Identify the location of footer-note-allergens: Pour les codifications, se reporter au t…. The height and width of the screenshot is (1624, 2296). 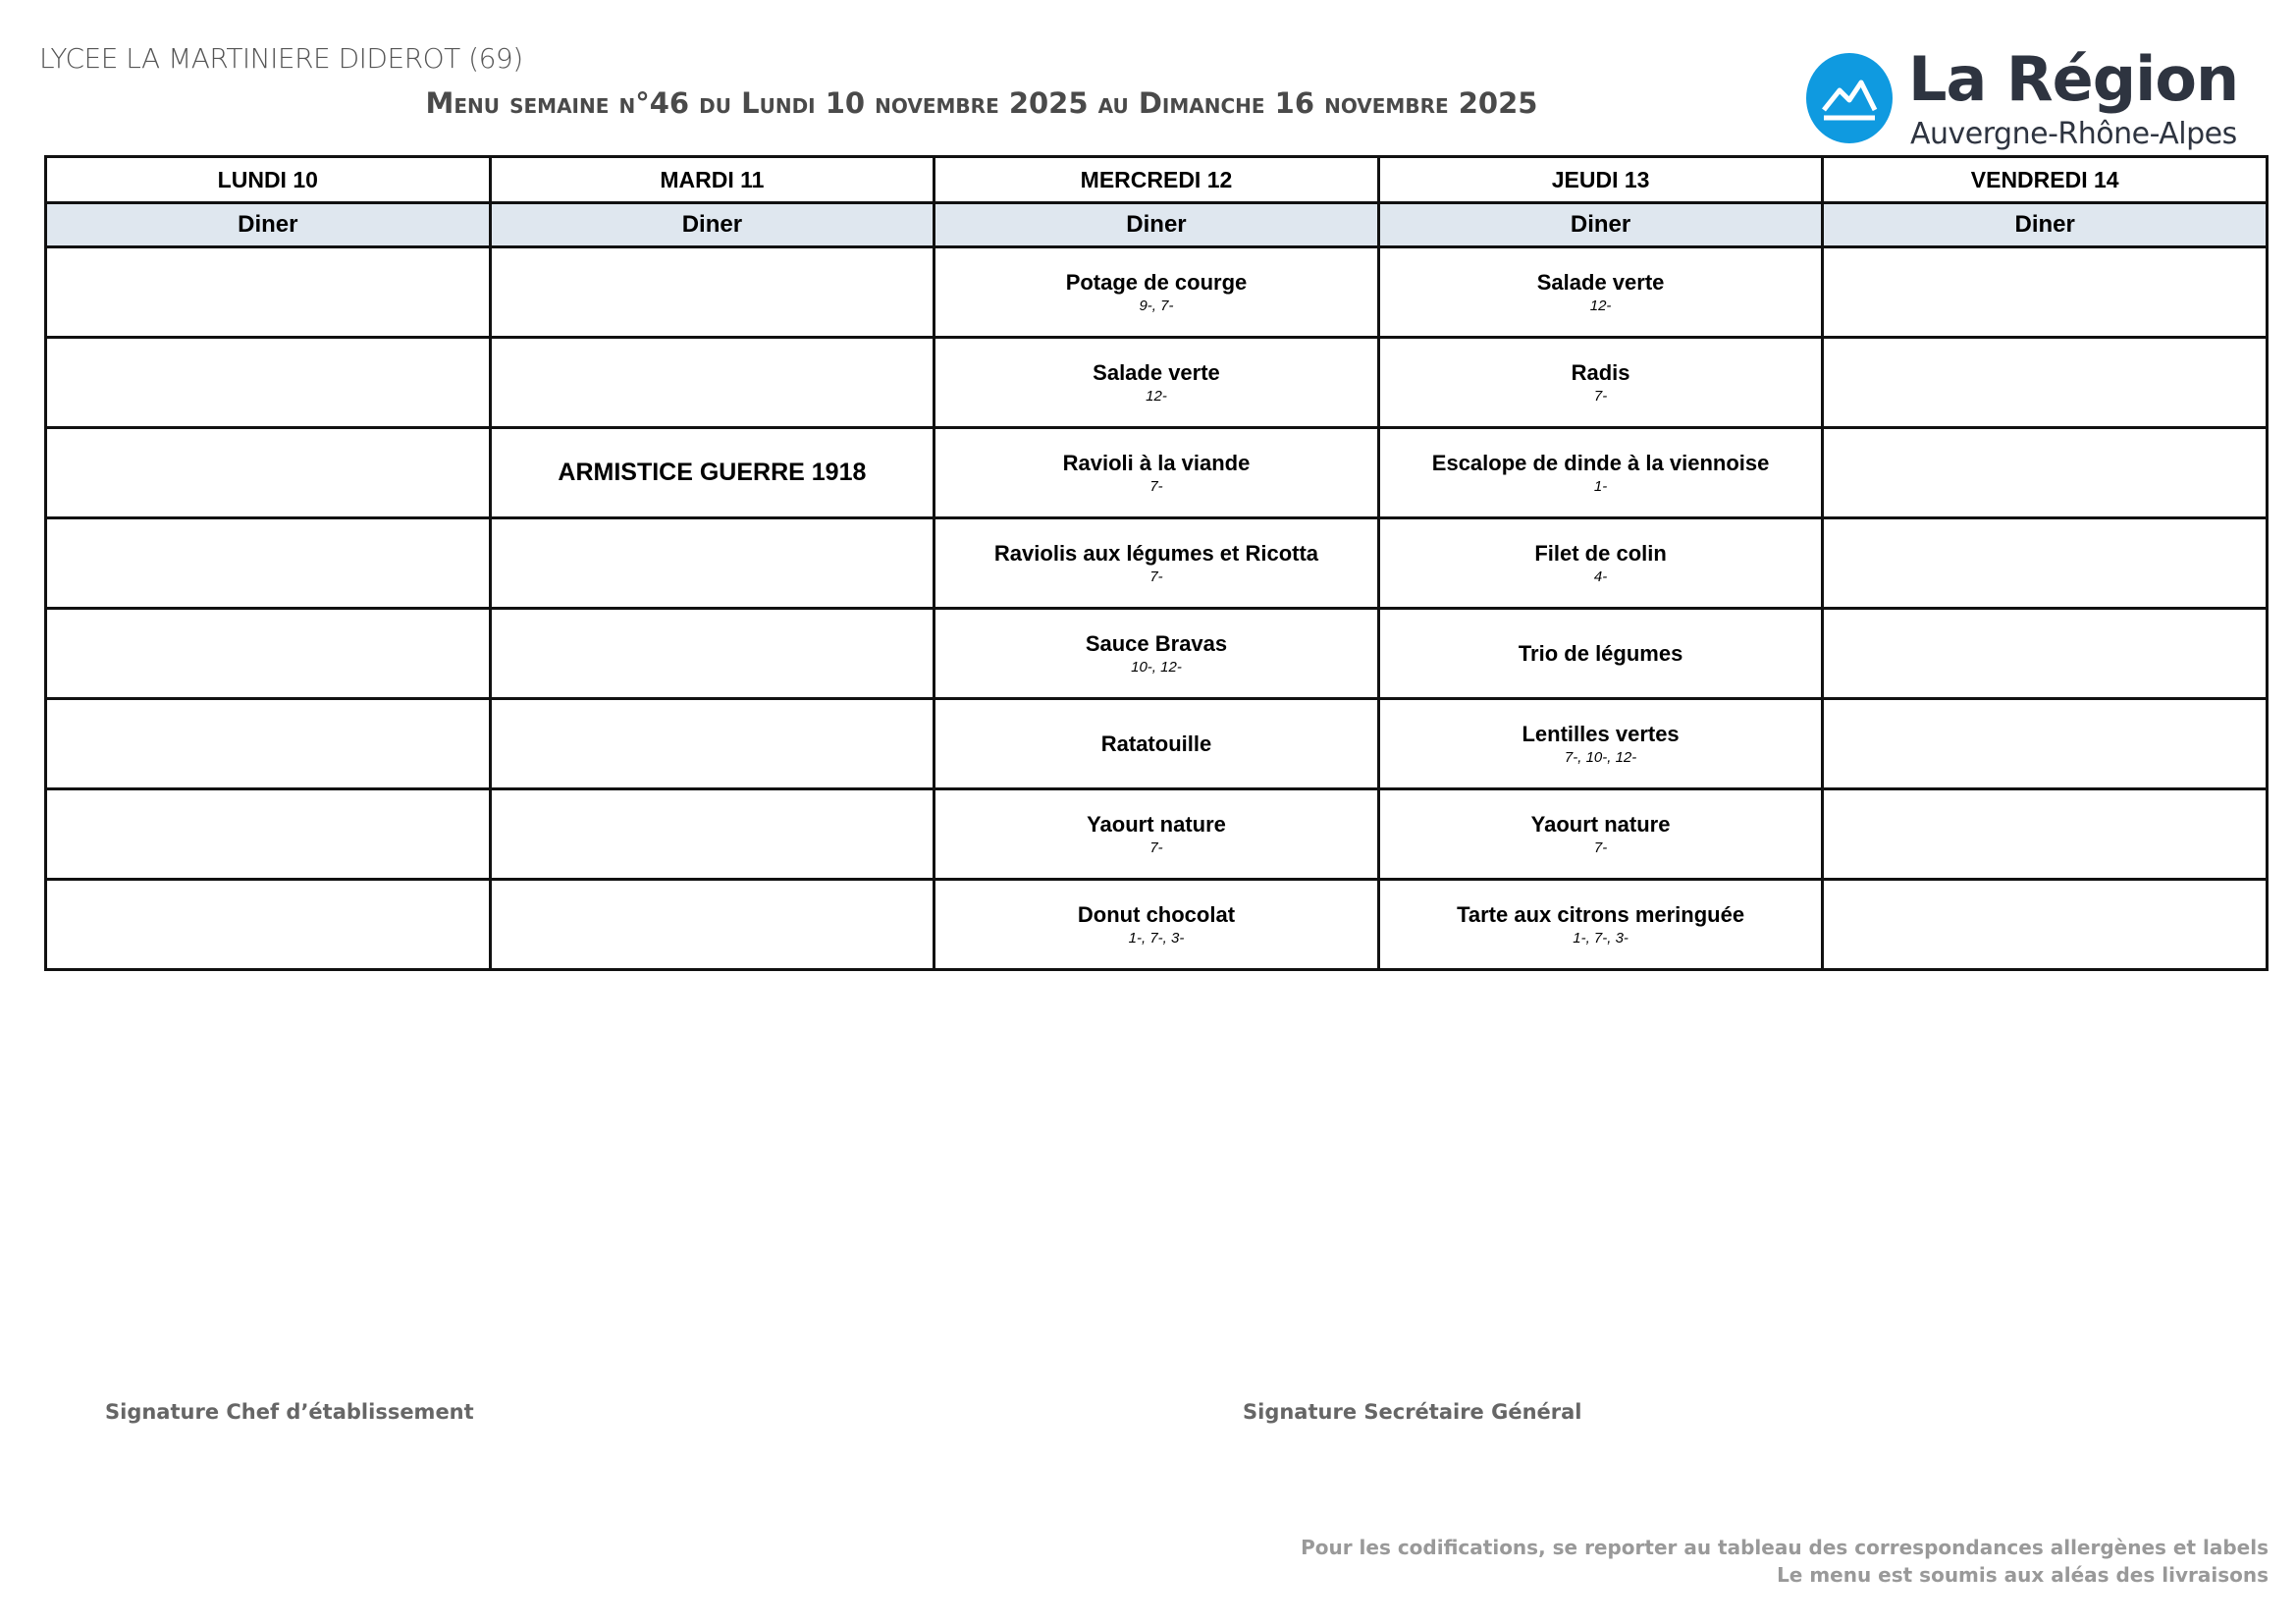
(1785, 1547).